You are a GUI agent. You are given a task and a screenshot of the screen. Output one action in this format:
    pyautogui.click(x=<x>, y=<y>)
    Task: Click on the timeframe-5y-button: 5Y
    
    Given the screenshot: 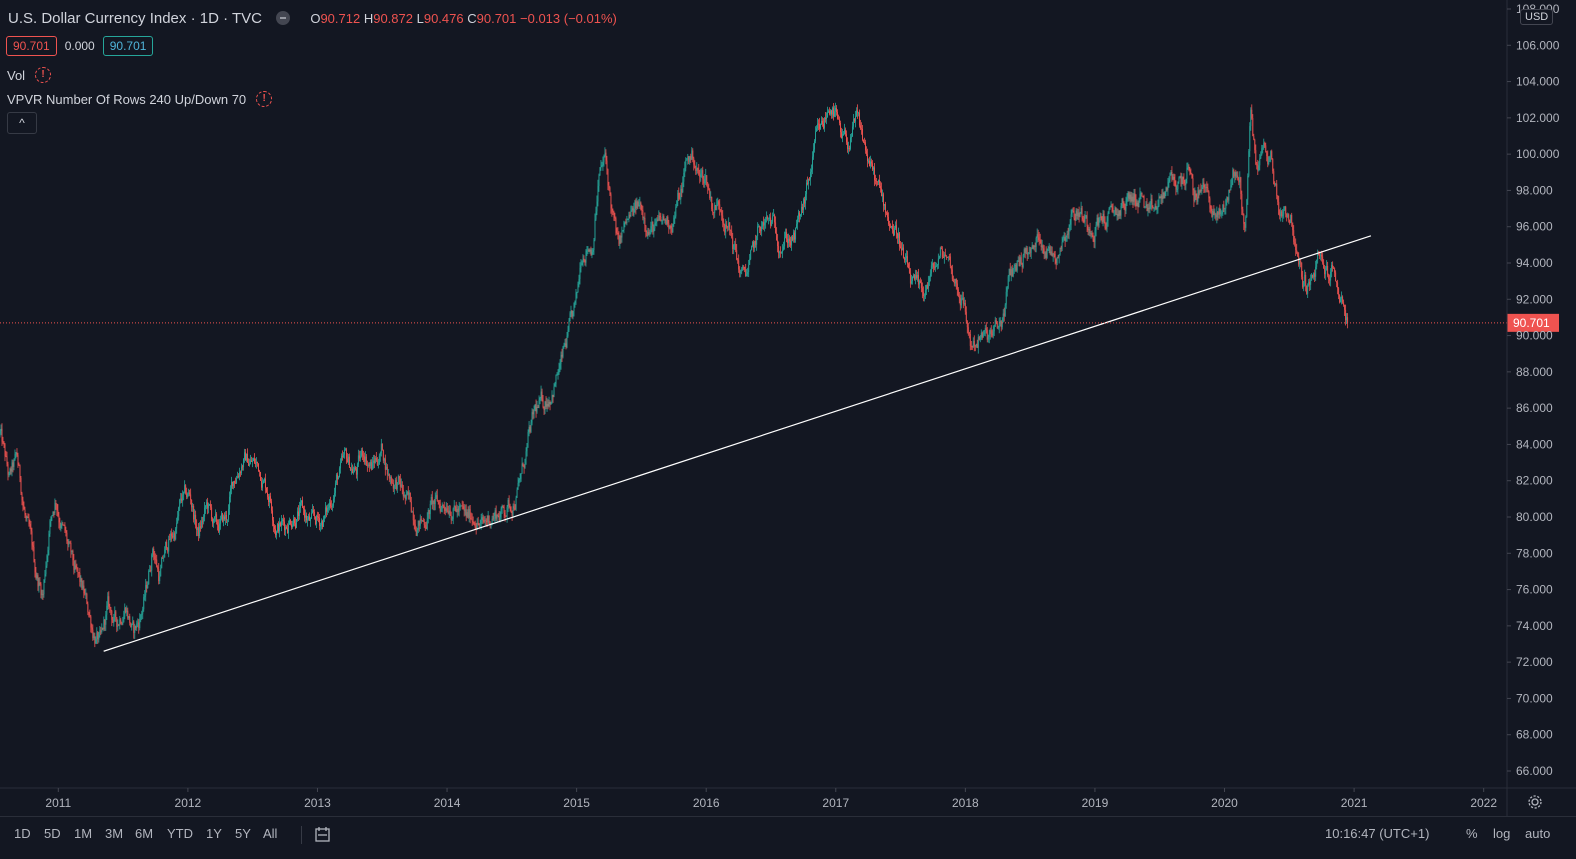 What is the action you would take?
    pyautogui.click(x=243, y=833)
    